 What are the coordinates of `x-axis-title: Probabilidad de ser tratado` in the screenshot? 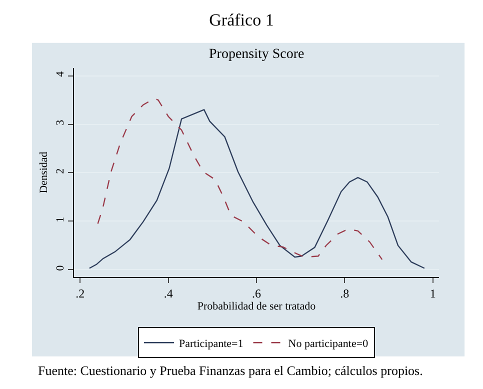 It's located at (256, 306).